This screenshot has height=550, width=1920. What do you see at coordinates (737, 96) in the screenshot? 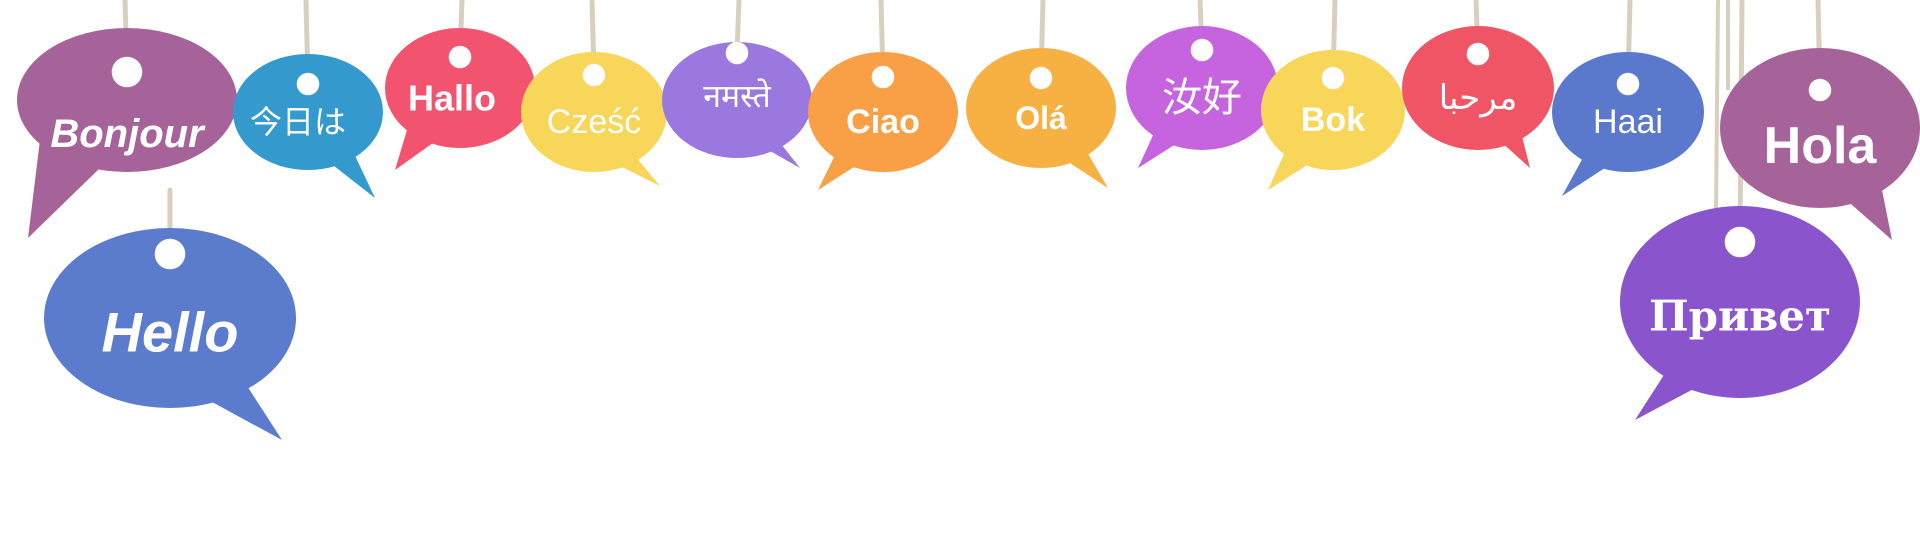
I see `greeting-text: नमस्ते` at bounding box center [737, 96].